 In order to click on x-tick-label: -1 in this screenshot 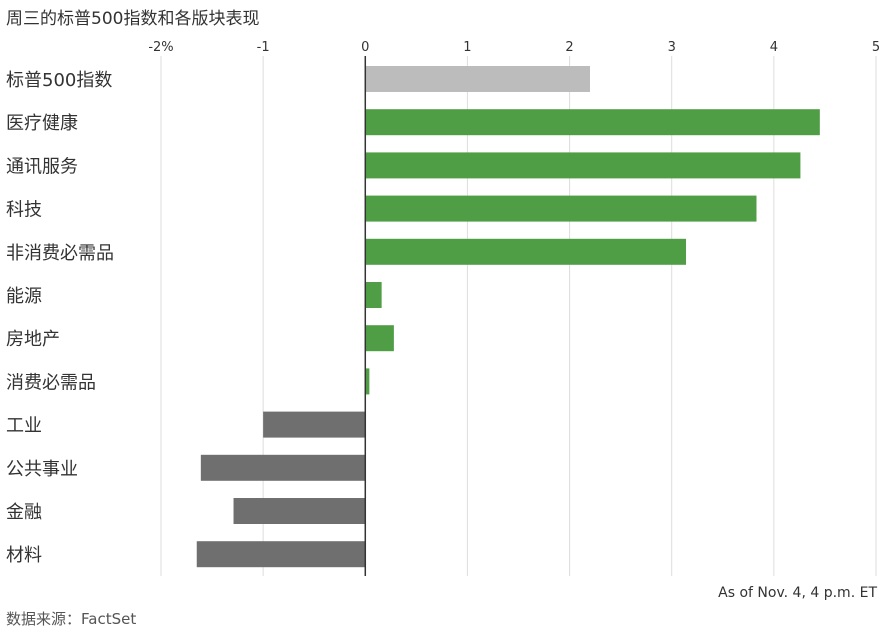, I will do `click(263, 47)`.